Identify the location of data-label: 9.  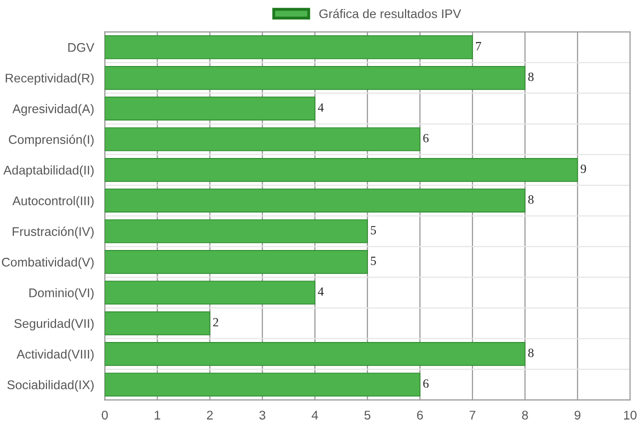
(583, 169).